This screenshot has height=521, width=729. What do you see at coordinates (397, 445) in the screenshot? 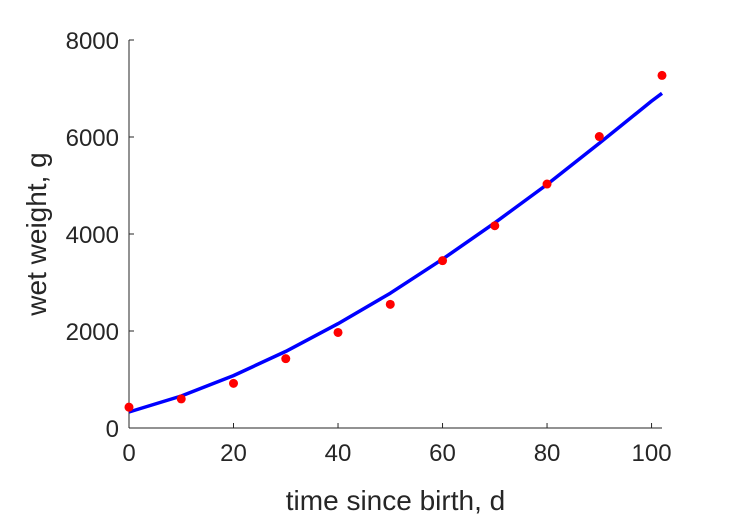
I see `x-ticks: 0 20 40 60 80 100` at bounding box center [397, 445].